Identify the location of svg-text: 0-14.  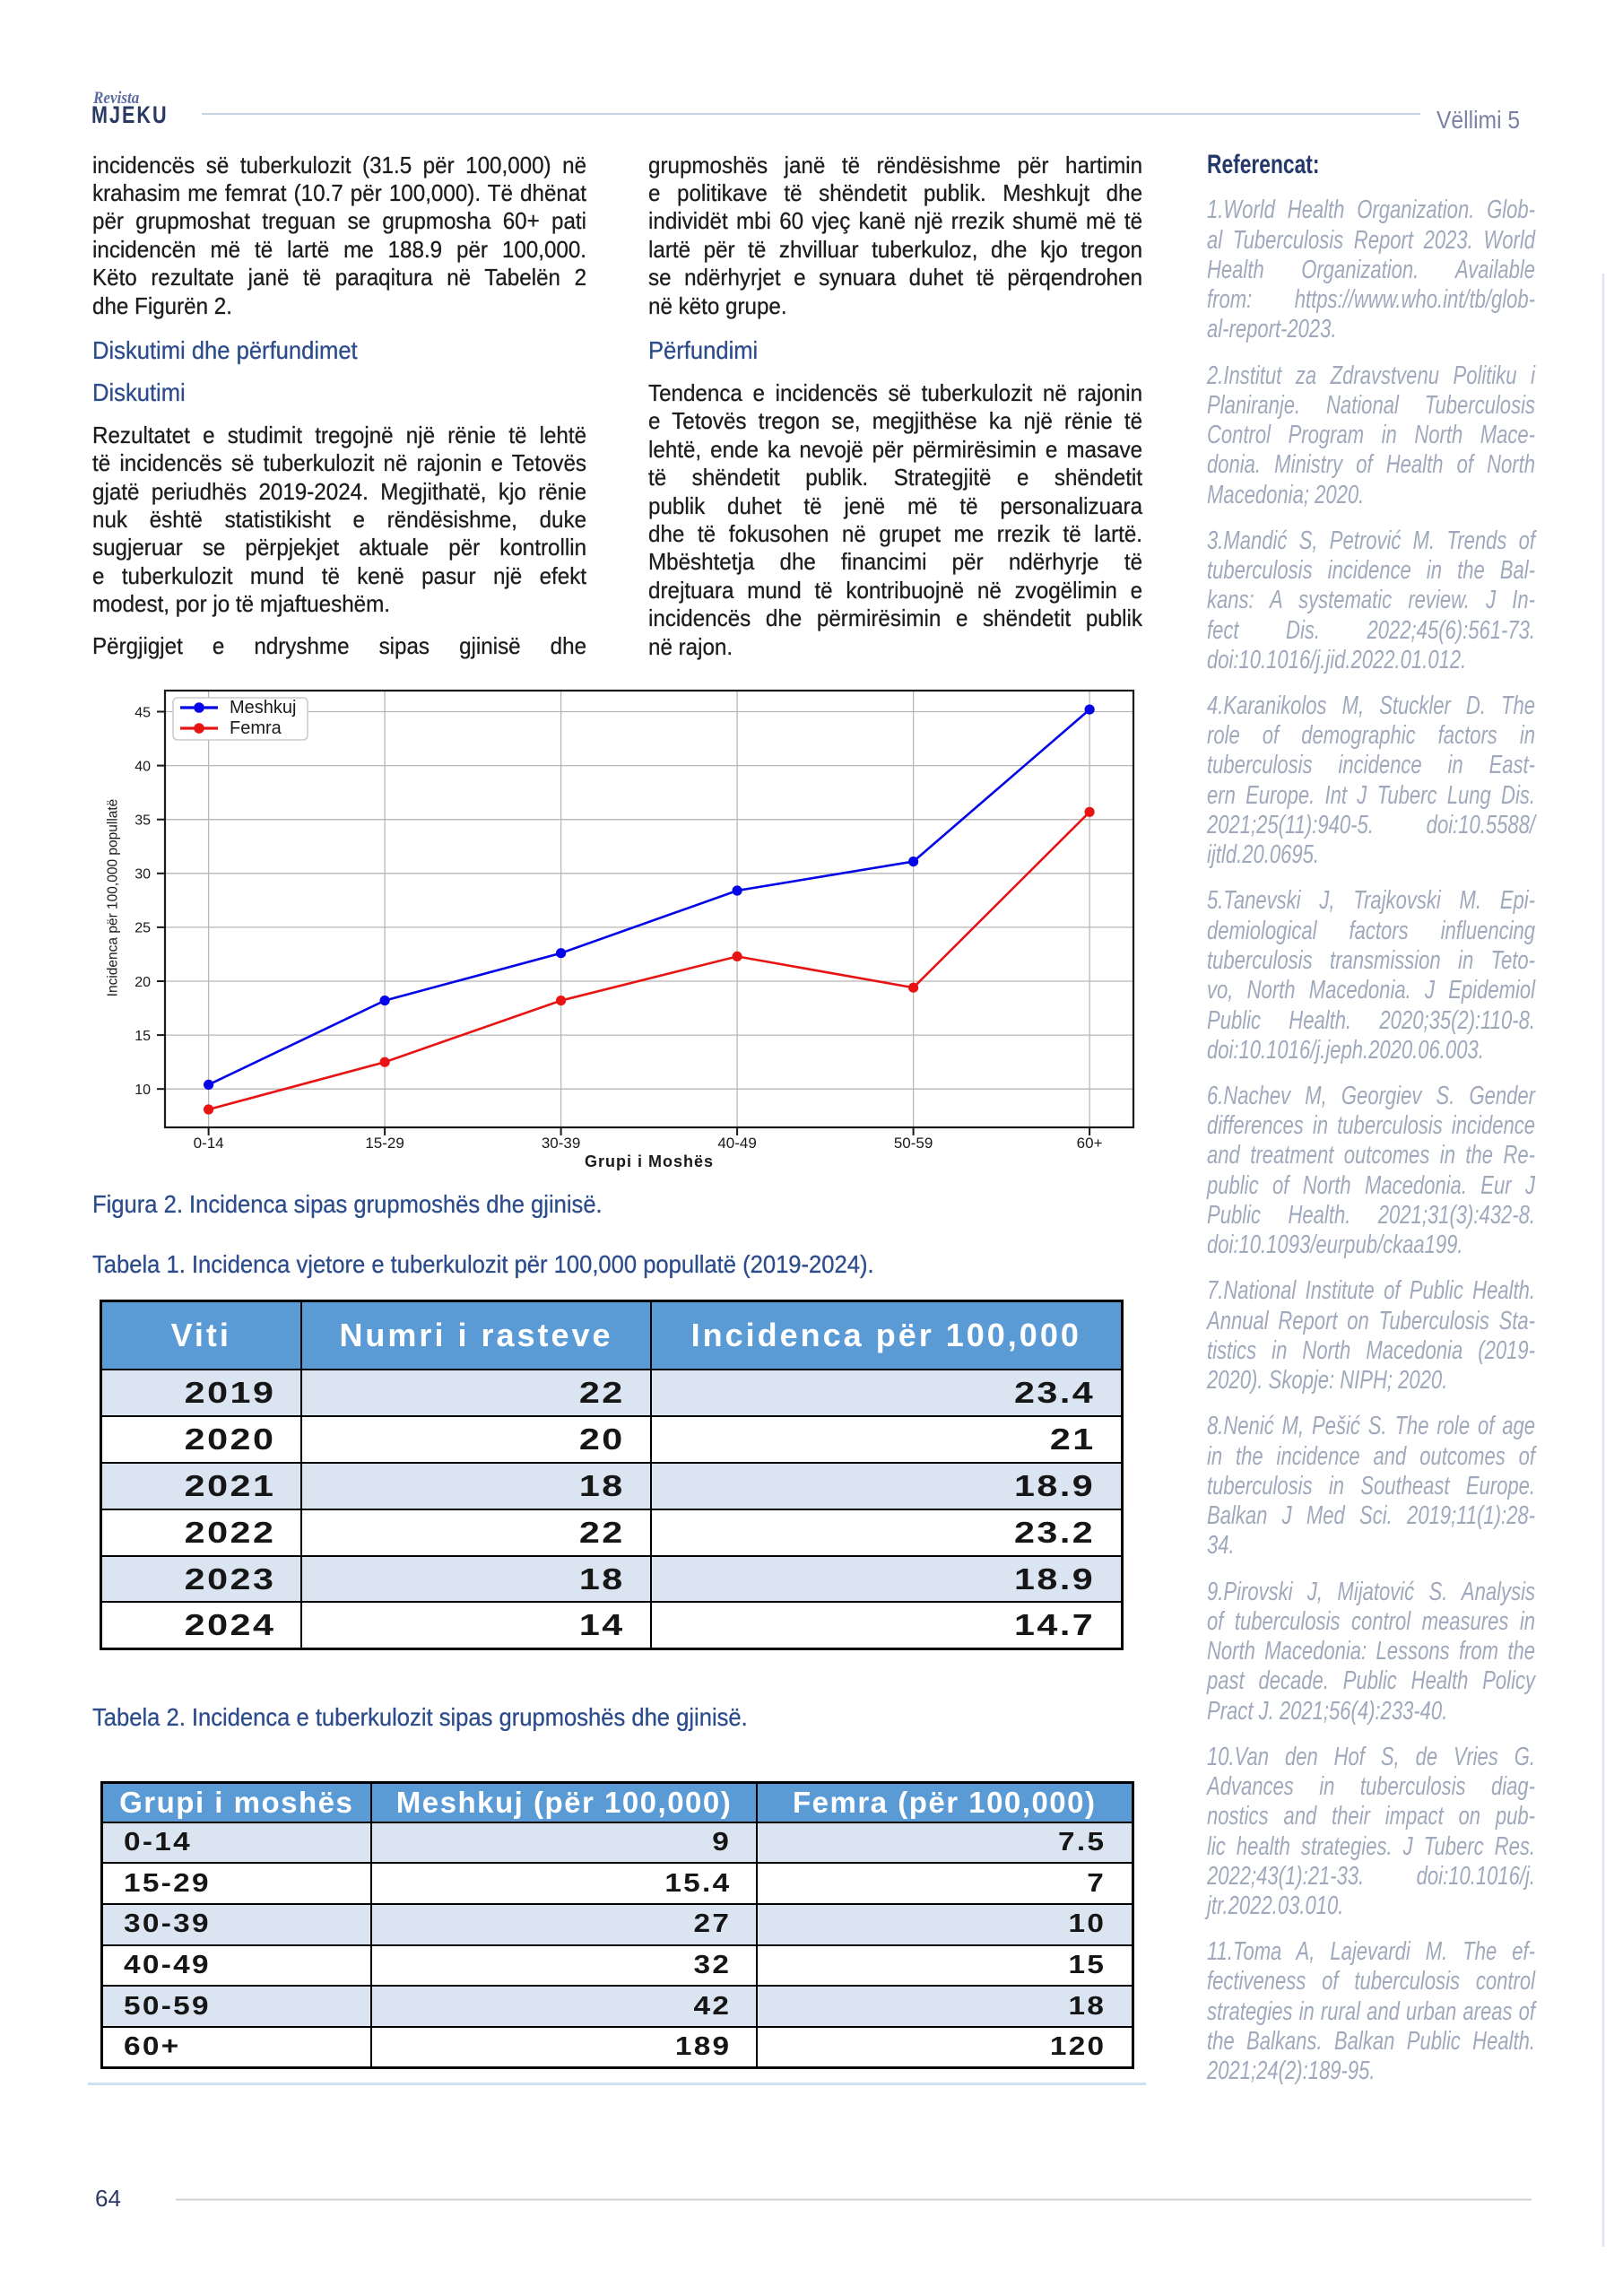
(209, 1143).